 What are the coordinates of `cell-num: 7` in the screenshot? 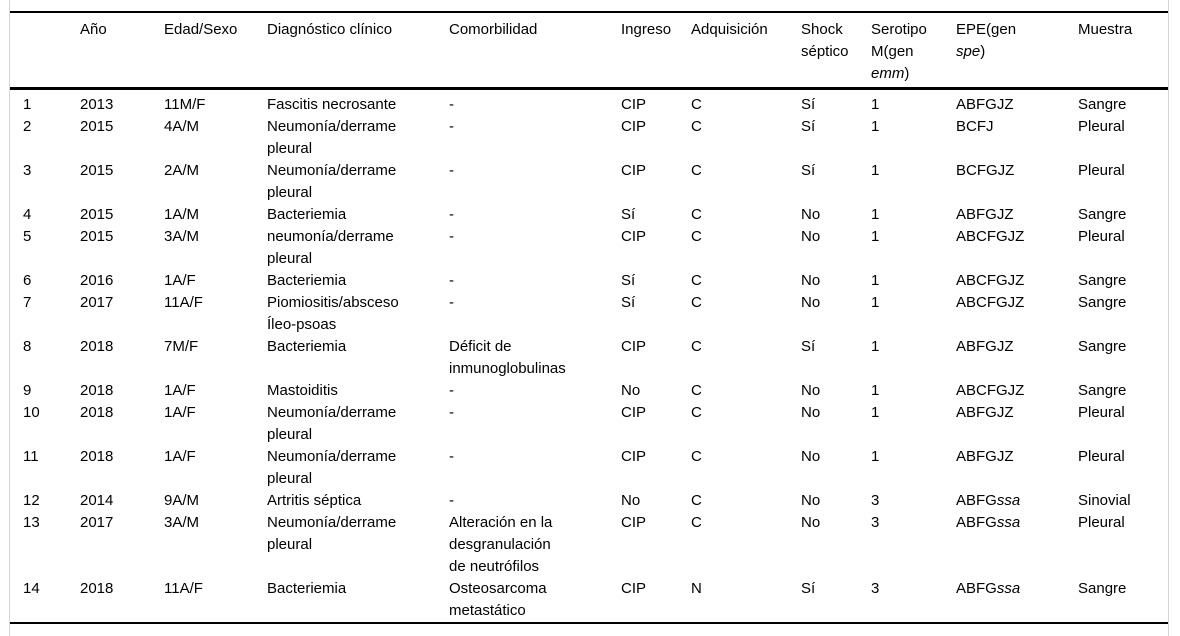 It's located at (27, 302).